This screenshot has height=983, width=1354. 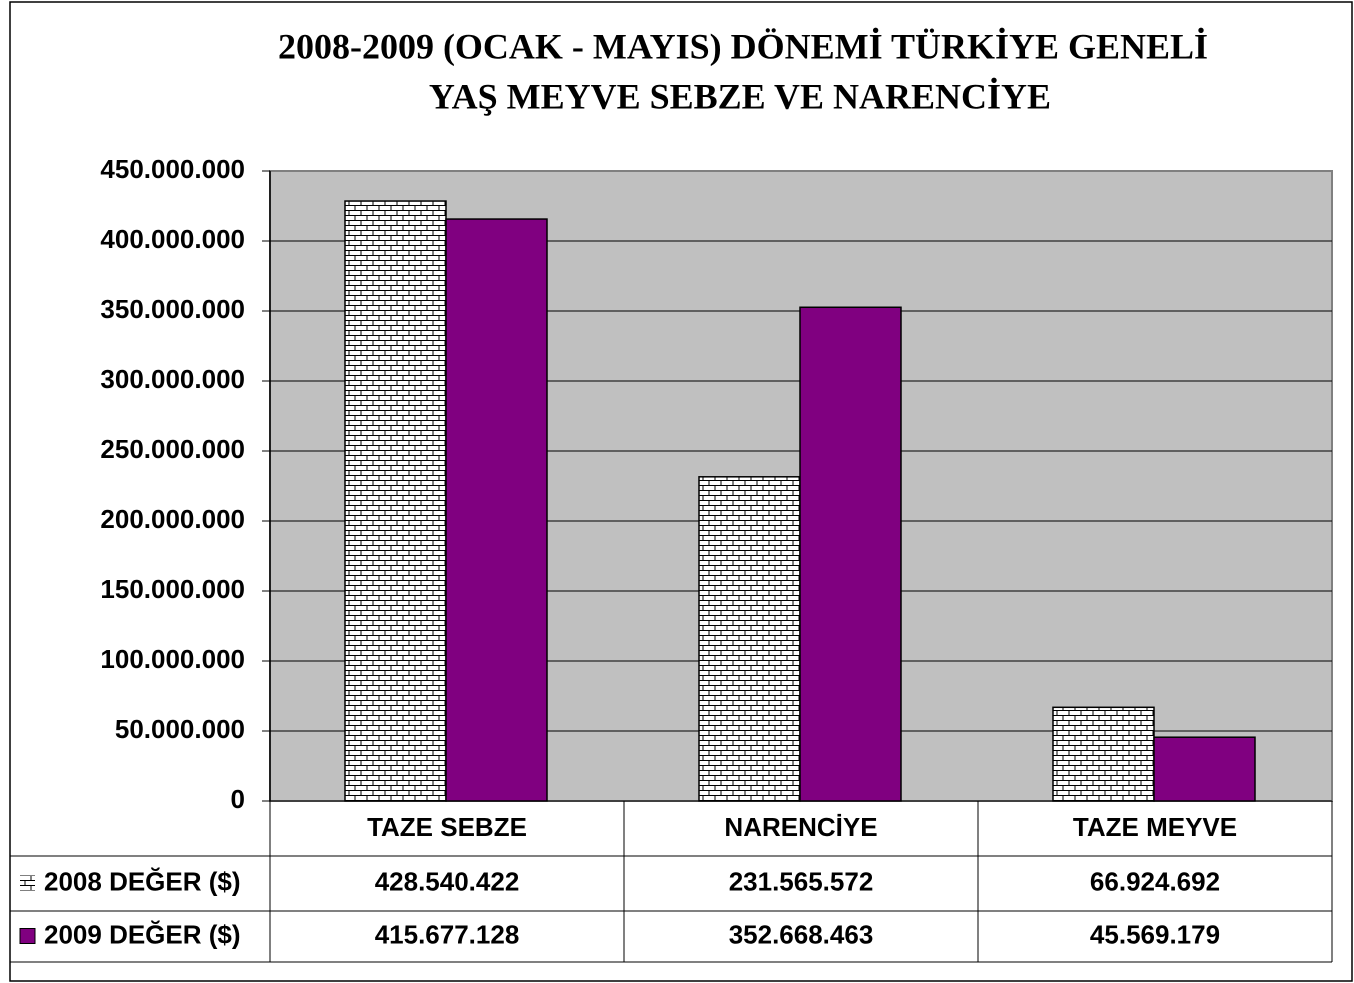 What do you see at coordinates (447, 881) in the screenshot?
I see `value-label: 428.540.422` at bounding box center [447, 881].